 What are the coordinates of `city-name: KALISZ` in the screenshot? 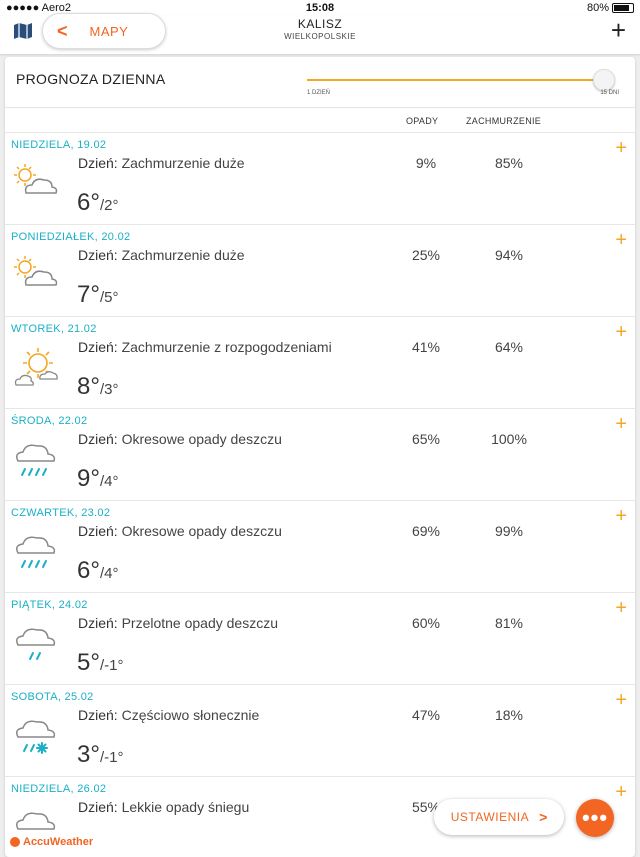 It's located at (320, 24).